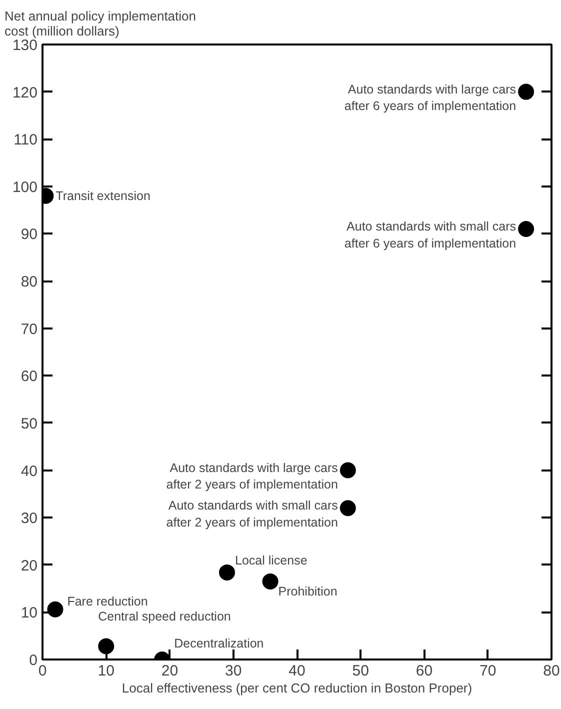 The image size is (561, 709). I want to click on annotation: Auto standards with small cars after 2 years of implementation, so click(252, 514).